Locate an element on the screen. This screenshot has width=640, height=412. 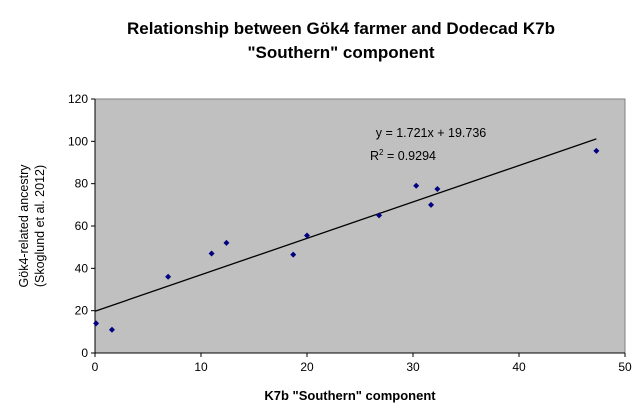
y-axis-label-line-2: (Skoglund et al. 2012) is located at coordinates (40, 226).